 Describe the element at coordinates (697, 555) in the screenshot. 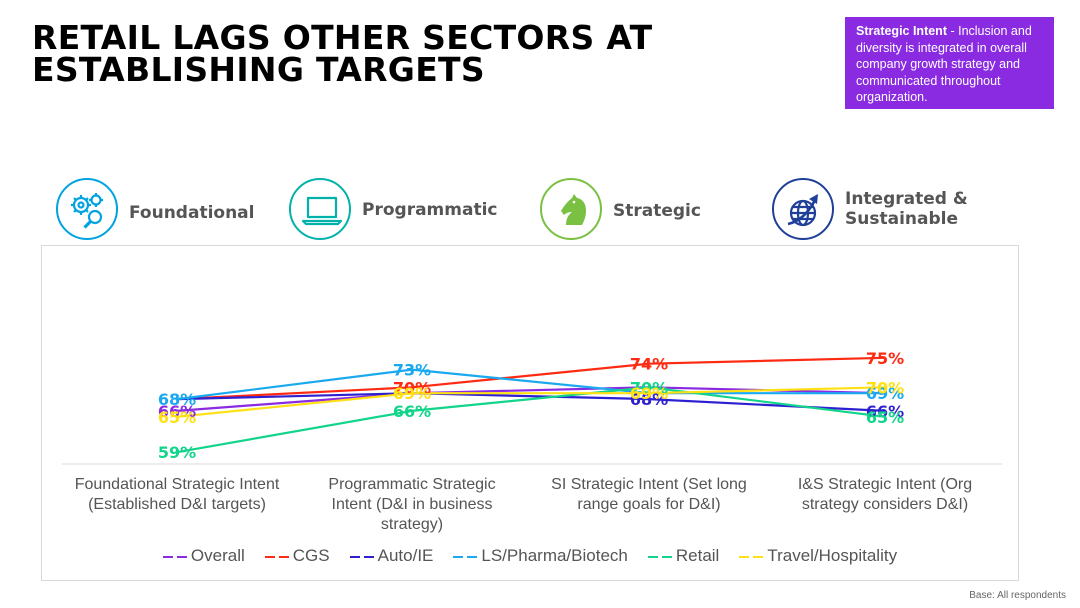

I see `legend-label: Retail` at that location.